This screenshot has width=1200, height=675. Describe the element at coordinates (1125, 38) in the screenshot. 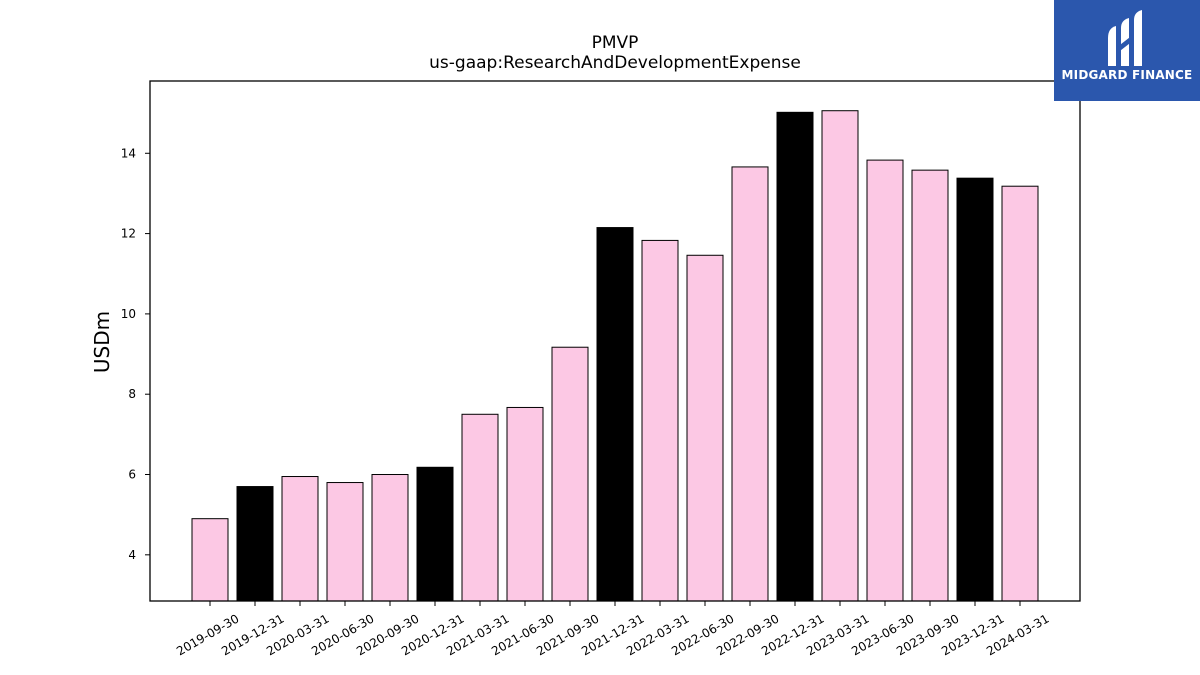

I see `midgard-logo-icon` at that location.